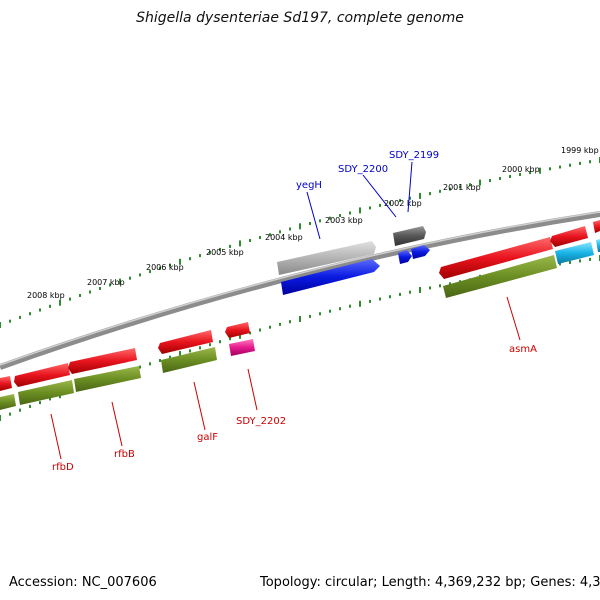 This screenshot has height=600, width=600. Describe the element at coordinates (580, 150) in the screenshot. I see `kbp-label: 1999 kbp` at that location.